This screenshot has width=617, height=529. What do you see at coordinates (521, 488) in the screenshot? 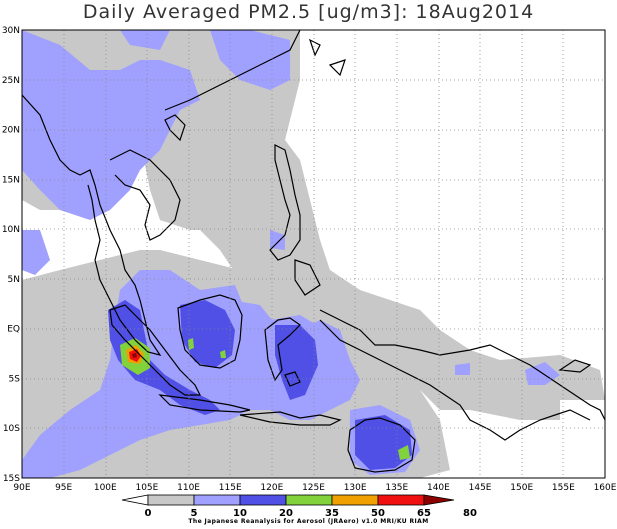
I see `lon-tick-label: 150E` at bounding box center [521, 488].